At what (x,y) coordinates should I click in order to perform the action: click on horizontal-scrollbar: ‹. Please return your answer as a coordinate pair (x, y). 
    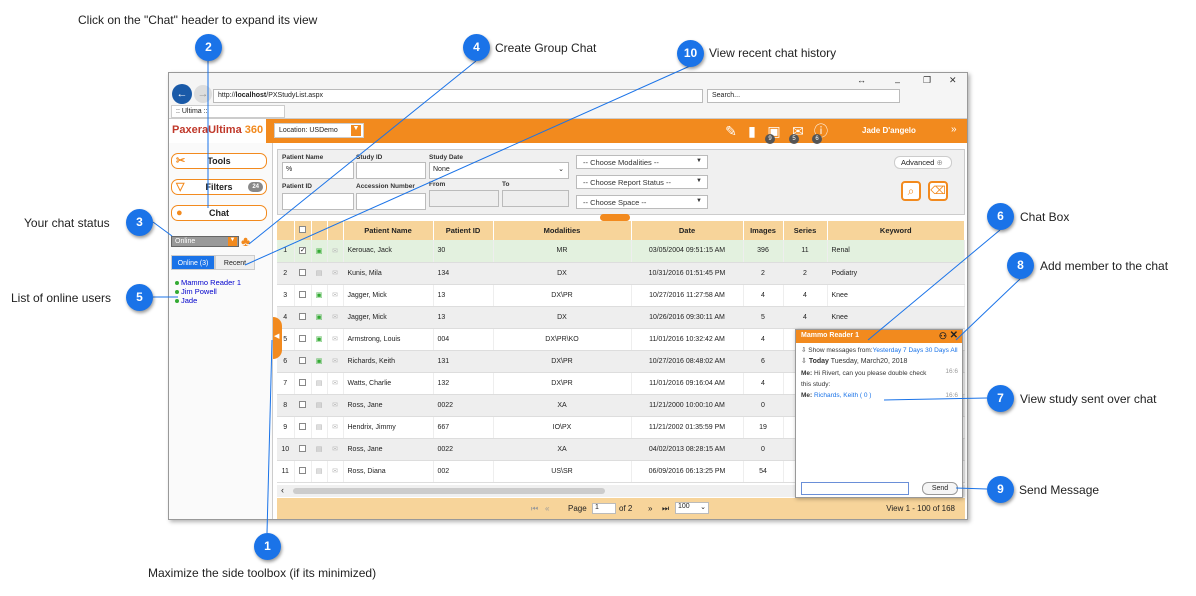
    Looking at the image, I should click on (621, 491).